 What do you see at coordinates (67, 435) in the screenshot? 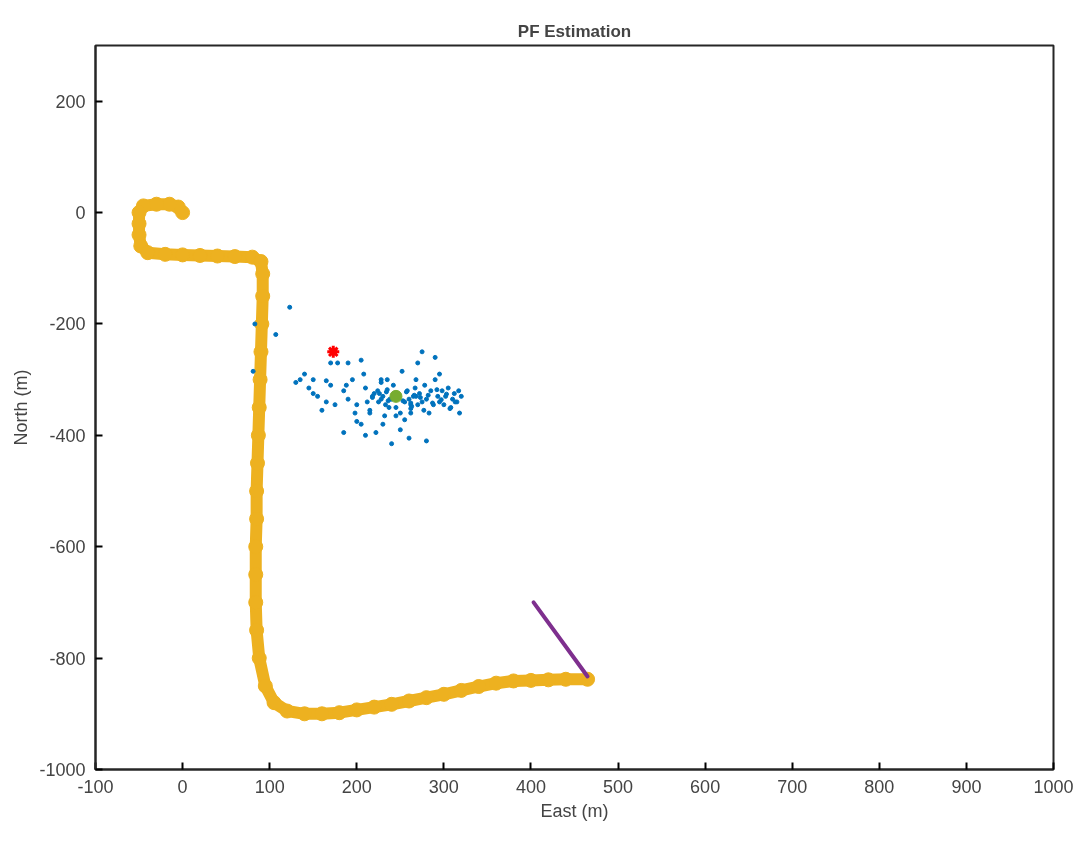
I see `y-tick-label: -400` at bounding box center [67, 435].